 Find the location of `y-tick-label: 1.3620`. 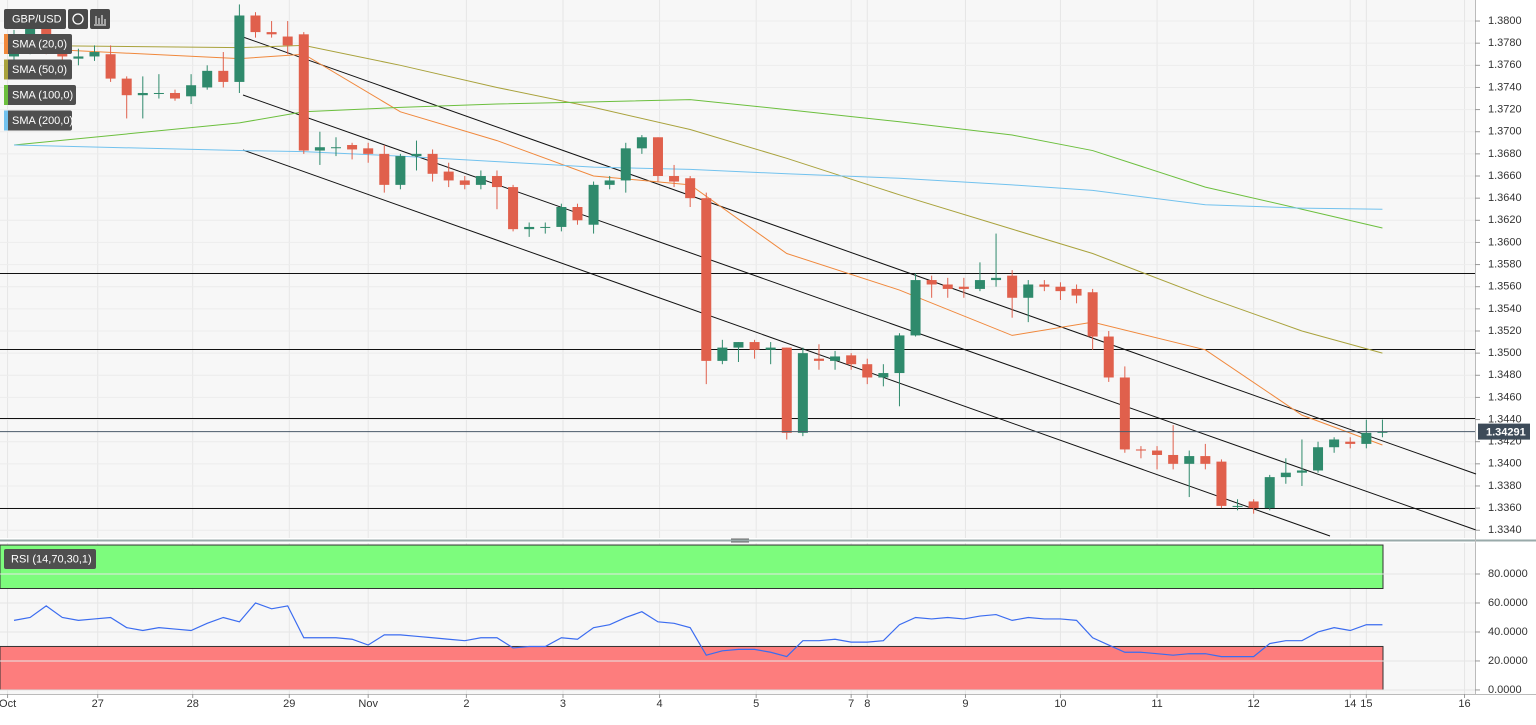

y-tick-label: 1.3620 is located at coordinates (1505, 220).